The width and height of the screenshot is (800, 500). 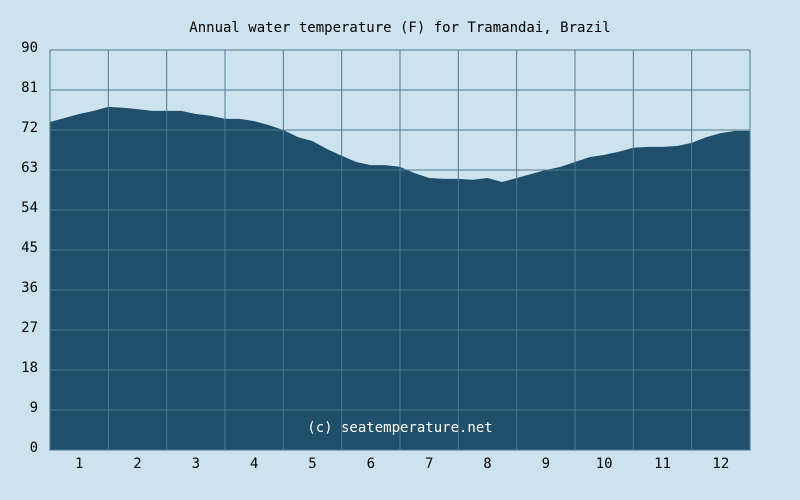 I want to click on y-tick-label: 54, so click(x=29, y=208).